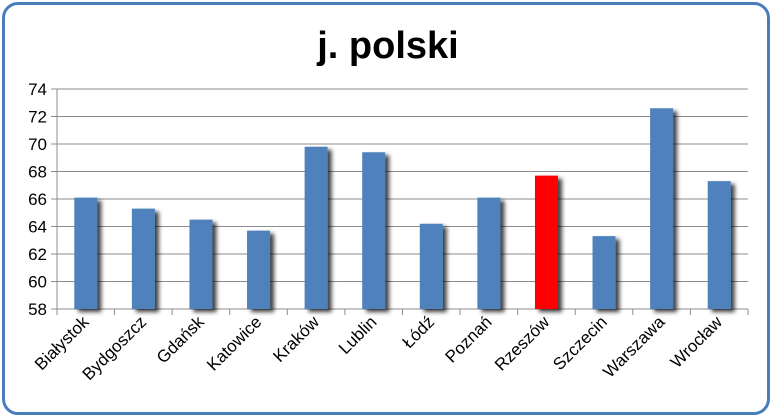 Image resolution: width=772 pixels, height=417 pixels. What do you see at coordinates (37, 89) in the screenshot?
I see `y-tick-label: 74` at bounding box center [37, 89].